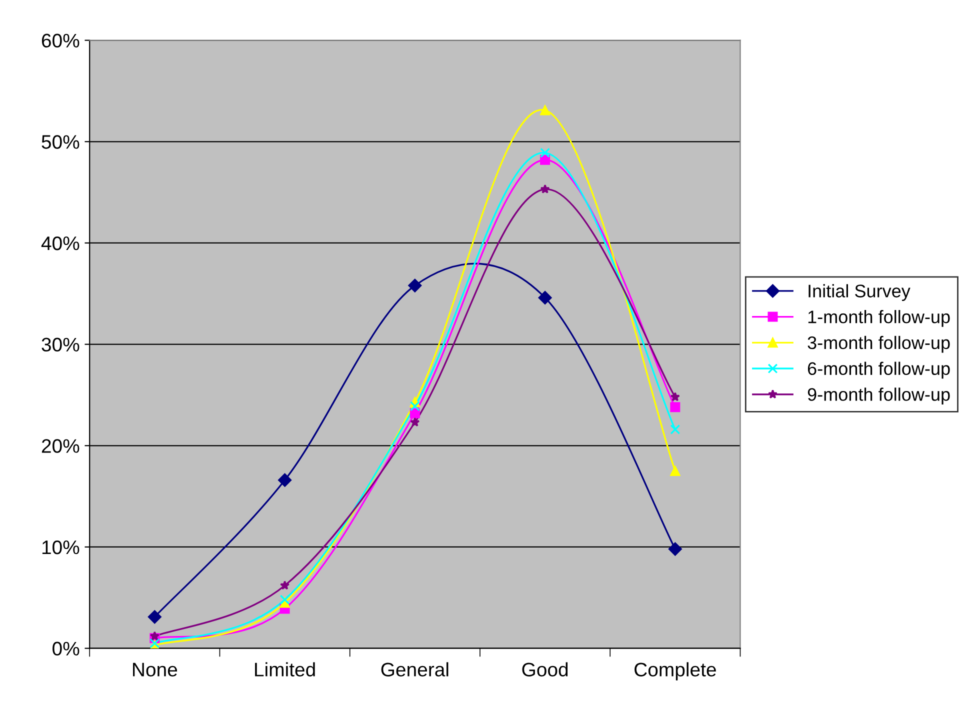  What do you see at coordinates (879, 396) in the screenshot?
I see `legend-label: 9-month follow-up` at bounding box center [879, 396].